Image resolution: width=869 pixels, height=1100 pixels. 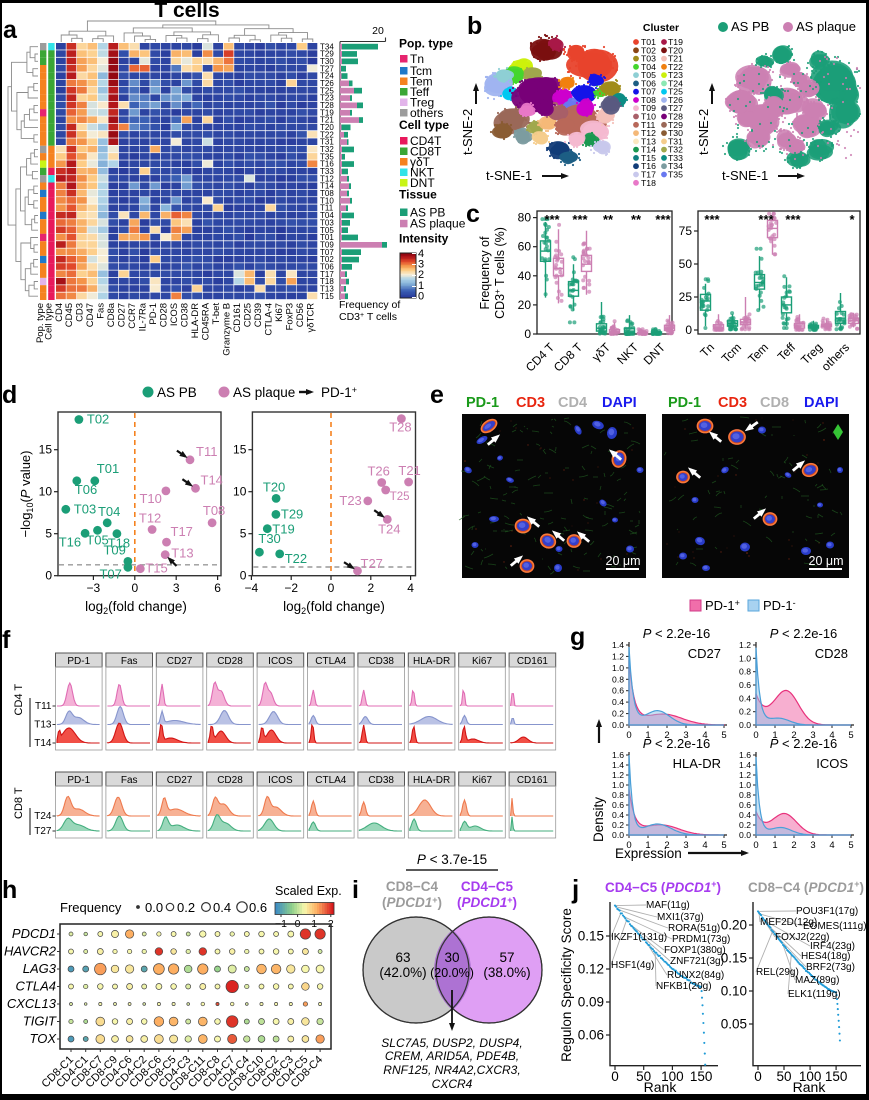 I want to click on svg-text: FoxP3, so click(x=289, y=316).